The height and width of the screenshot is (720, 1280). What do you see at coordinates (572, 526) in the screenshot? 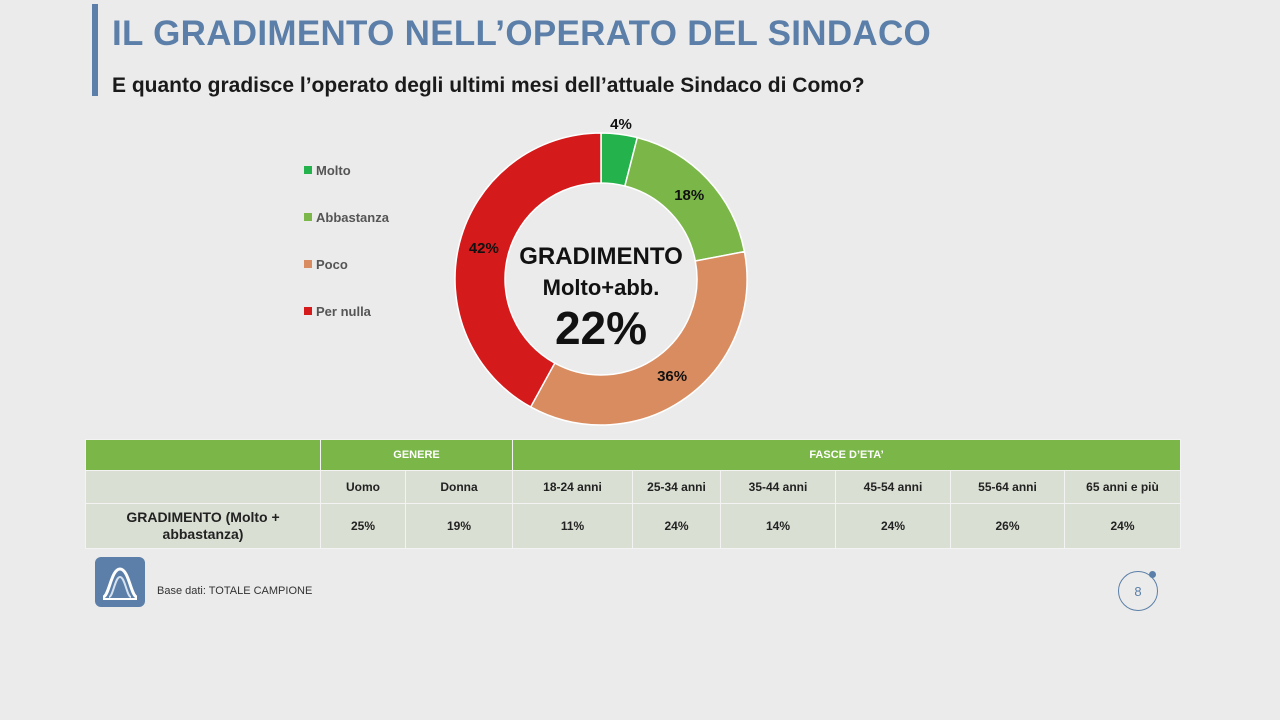
I see `table-cell: 11%` at bounding box center [572, 526].